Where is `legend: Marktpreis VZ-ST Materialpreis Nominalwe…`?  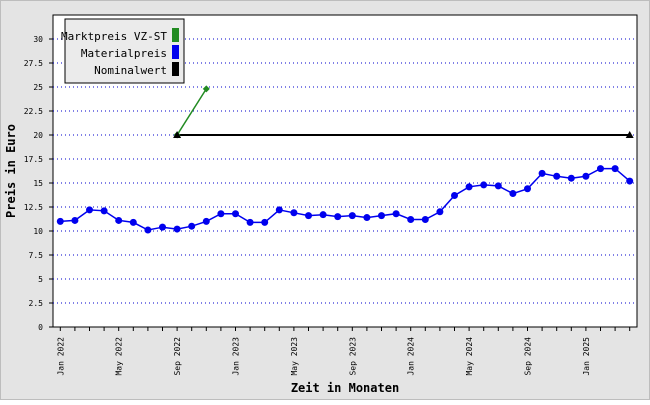
legend: Marktpreis VZ-ST Materialpreis Nominalwe… is located at coordinates (123, 51).